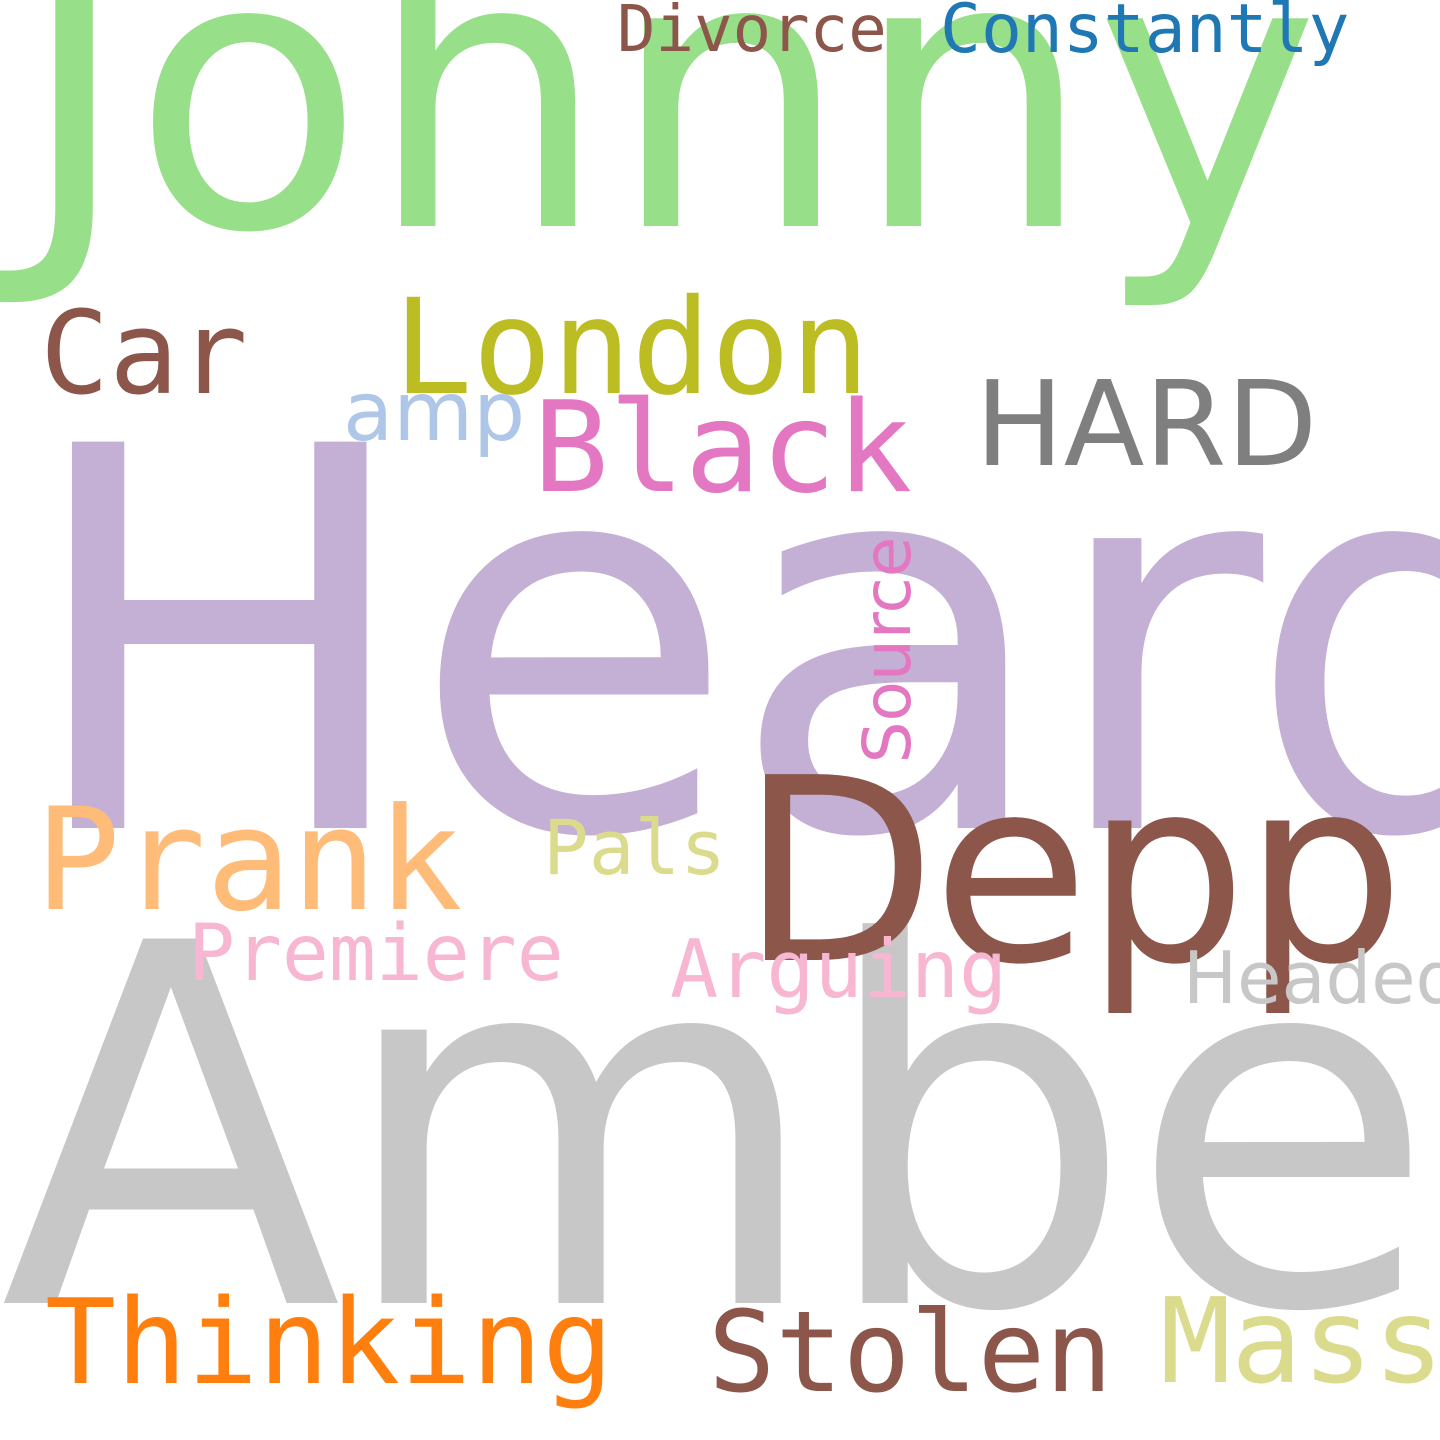 The image size is (1440, 1440). I want to click on word-source: Source, so click(887, 650).